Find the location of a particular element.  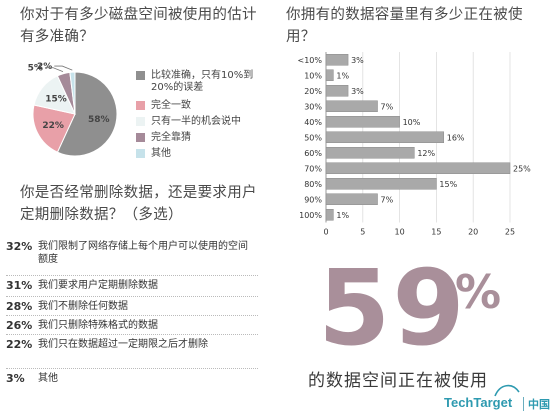

bar-x-tick-label: 10 is located at coordinates (400, 232).